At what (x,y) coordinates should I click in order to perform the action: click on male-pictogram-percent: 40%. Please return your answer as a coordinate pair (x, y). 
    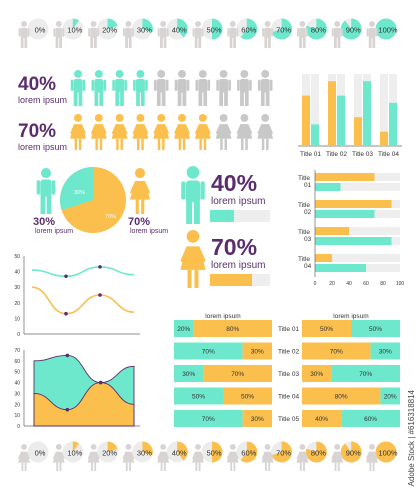
    Looking at the image, I should click on (37, 84).